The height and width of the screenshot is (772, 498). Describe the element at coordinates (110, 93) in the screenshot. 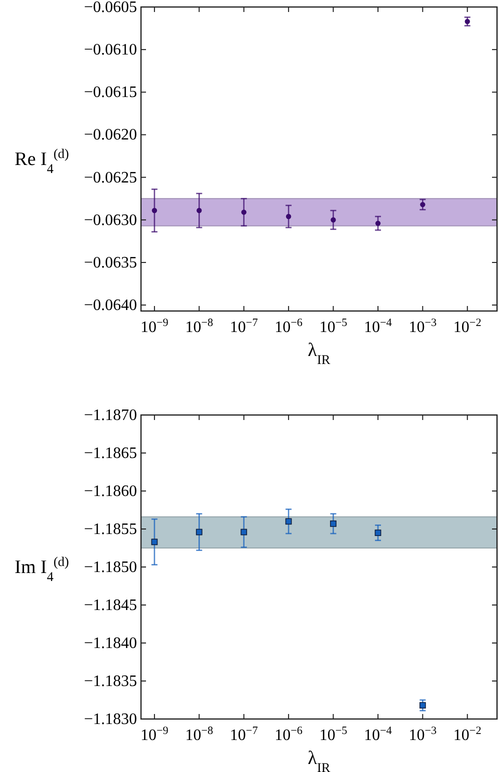

I see `y-tick-label: −0.0615` at that location.